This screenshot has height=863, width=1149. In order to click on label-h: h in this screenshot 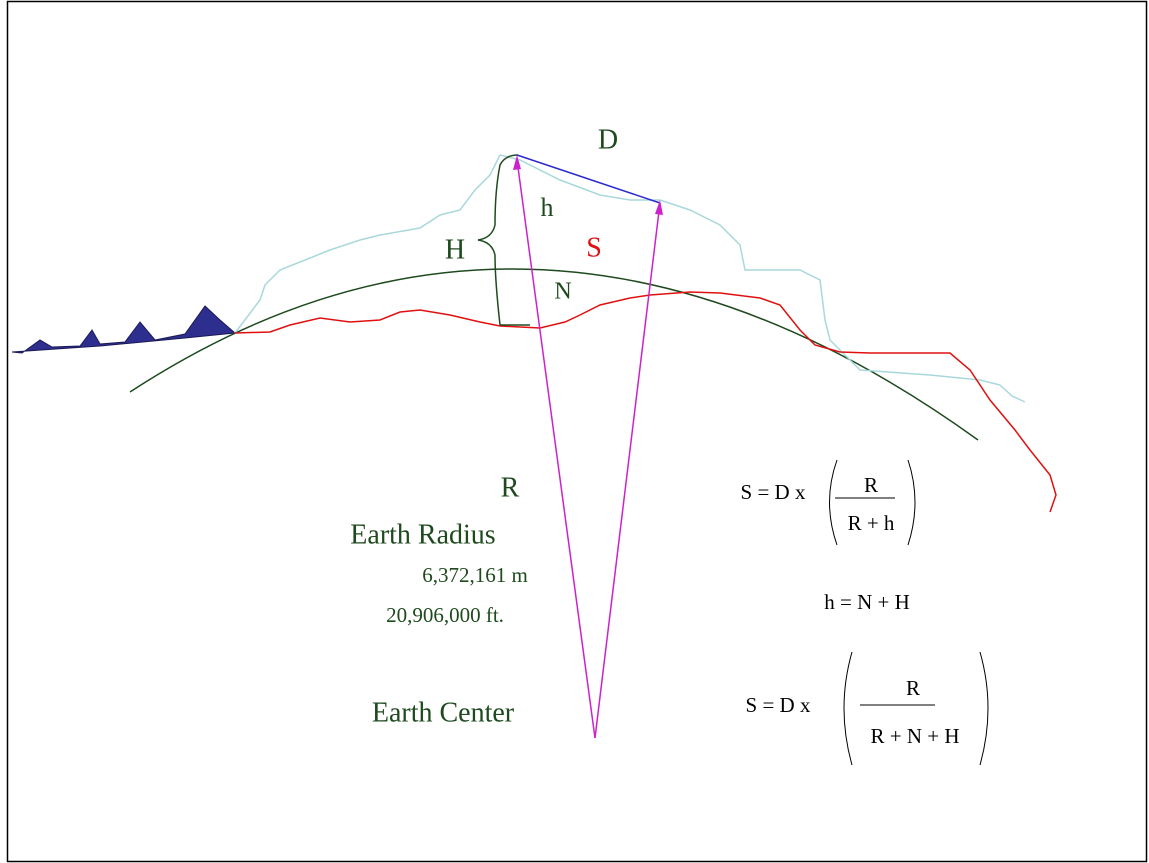, I will do `click(547, 207)`.